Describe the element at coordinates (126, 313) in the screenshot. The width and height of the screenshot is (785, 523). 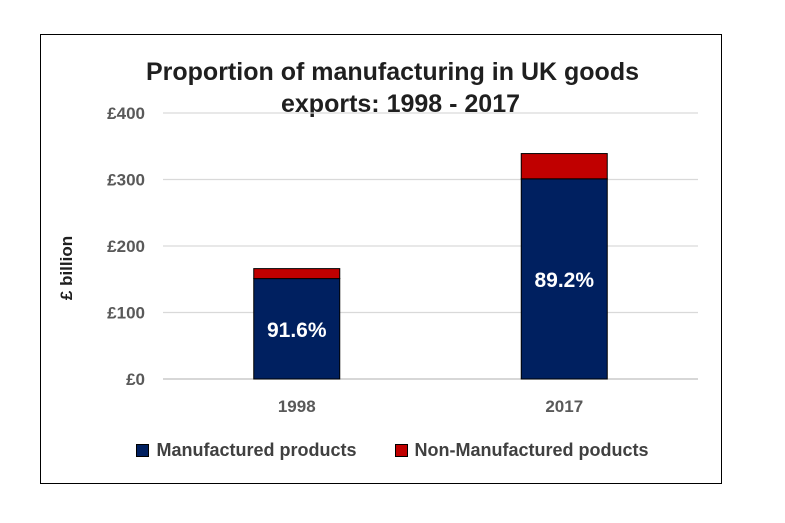
I see `y-tick-label: £100` at that location.